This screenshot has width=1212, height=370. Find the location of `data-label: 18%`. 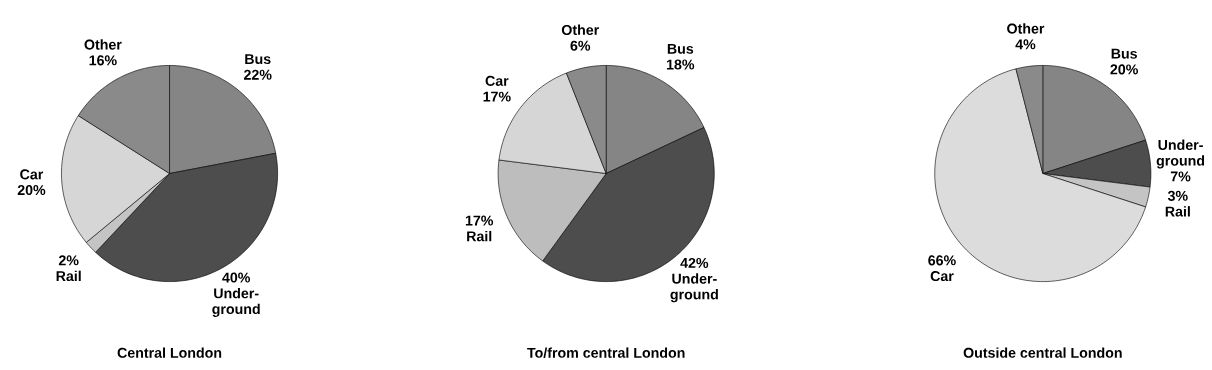

data-label: 18% is located at coordinates (680, 64).